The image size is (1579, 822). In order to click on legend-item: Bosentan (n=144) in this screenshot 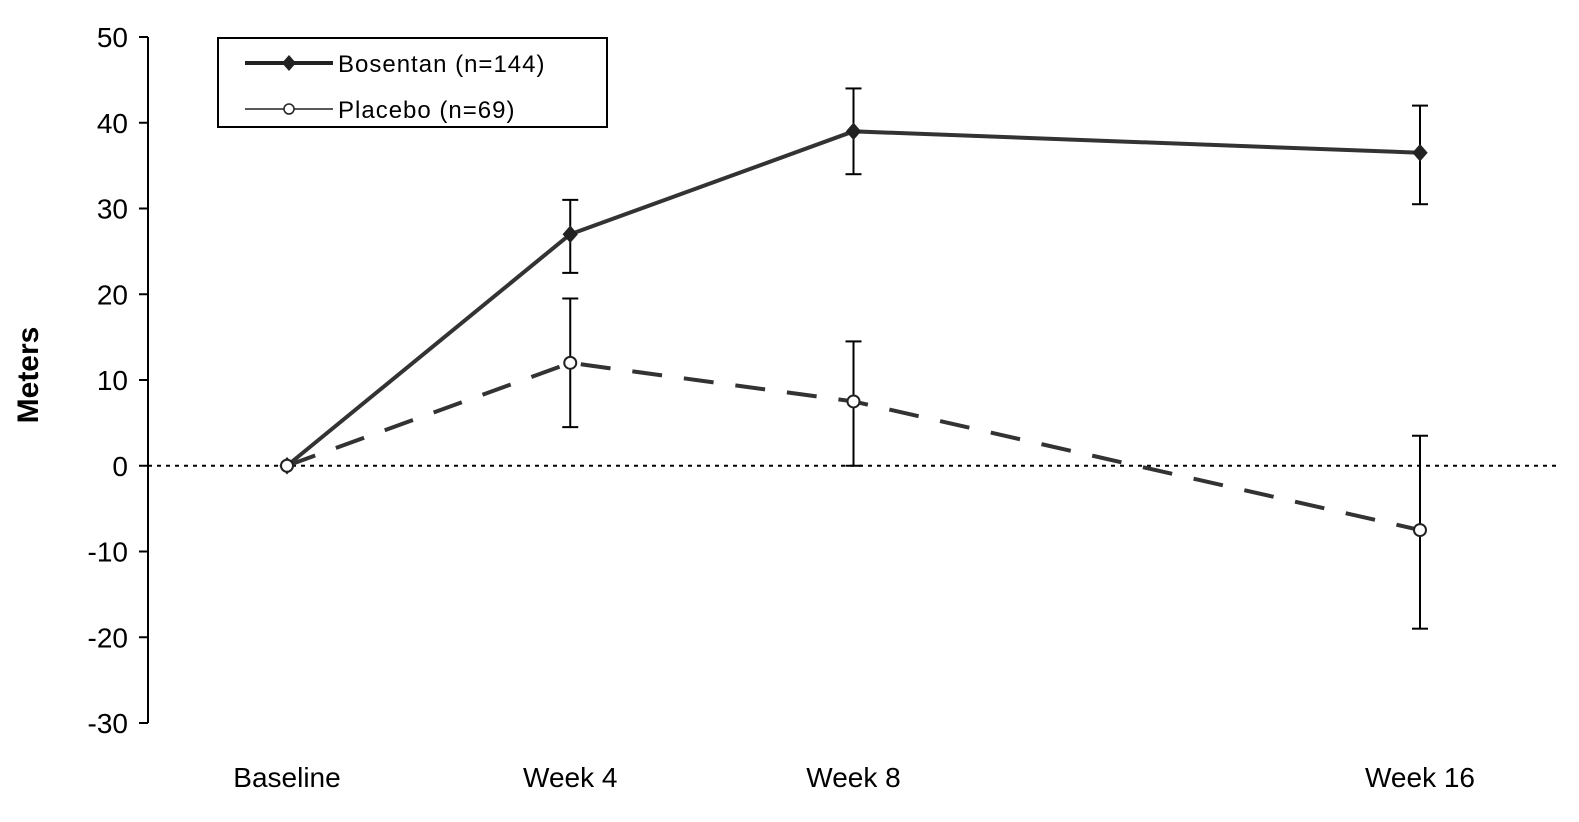, I will do `click(395, 64)`.